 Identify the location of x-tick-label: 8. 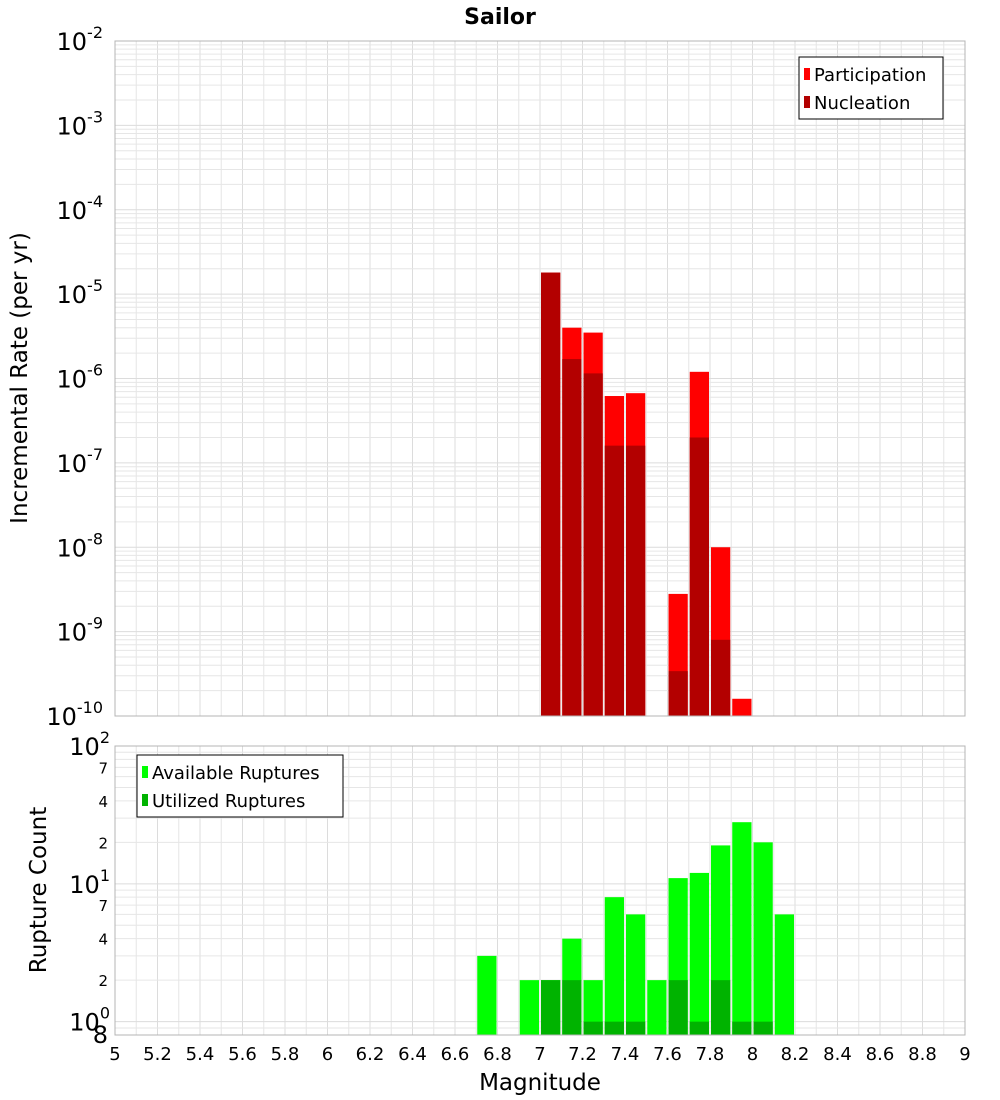
(752, 1054).